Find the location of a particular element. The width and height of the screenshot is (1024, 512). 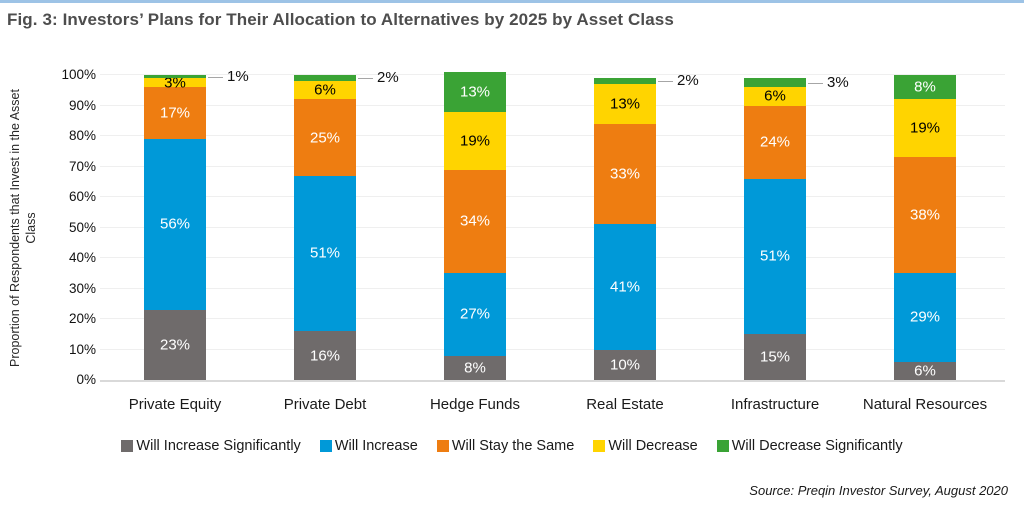

segment-value-label: 27% is located at coordinates (475, 314).